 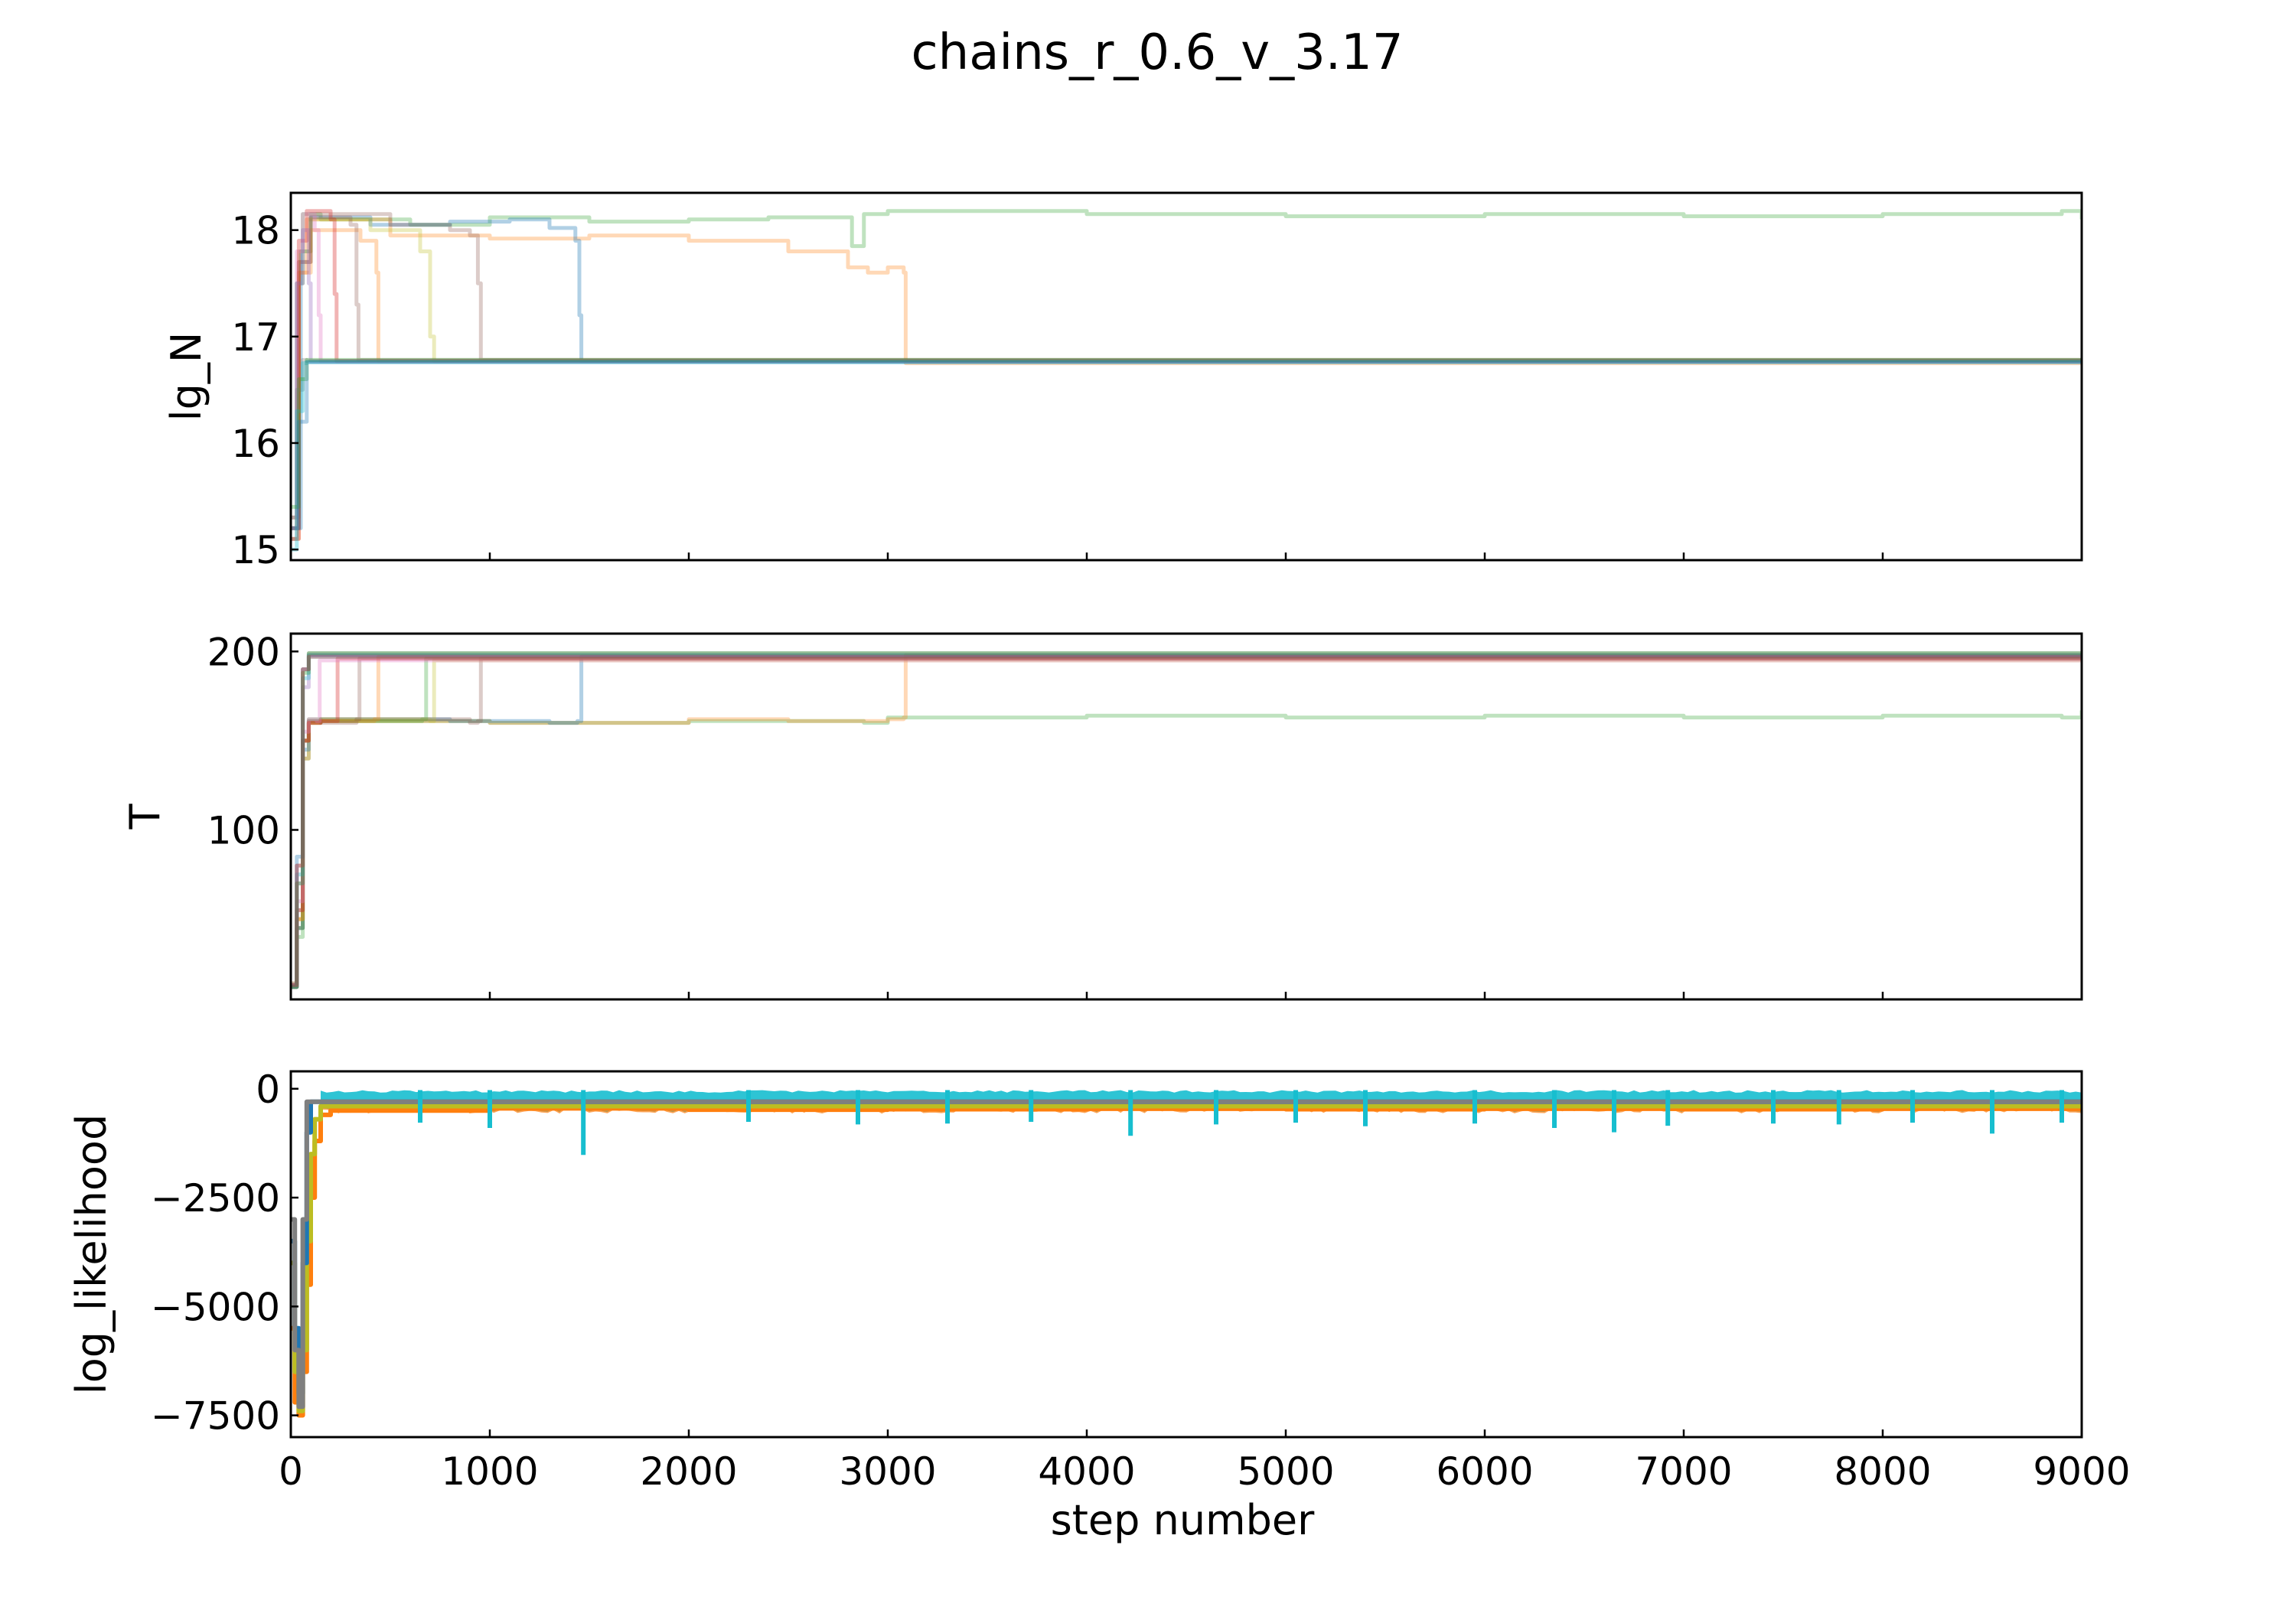 What do you see at coordinates (291, 1471) in the screenshot?
I see `x-tick-label: 0` at bounding box center [291, 1471].